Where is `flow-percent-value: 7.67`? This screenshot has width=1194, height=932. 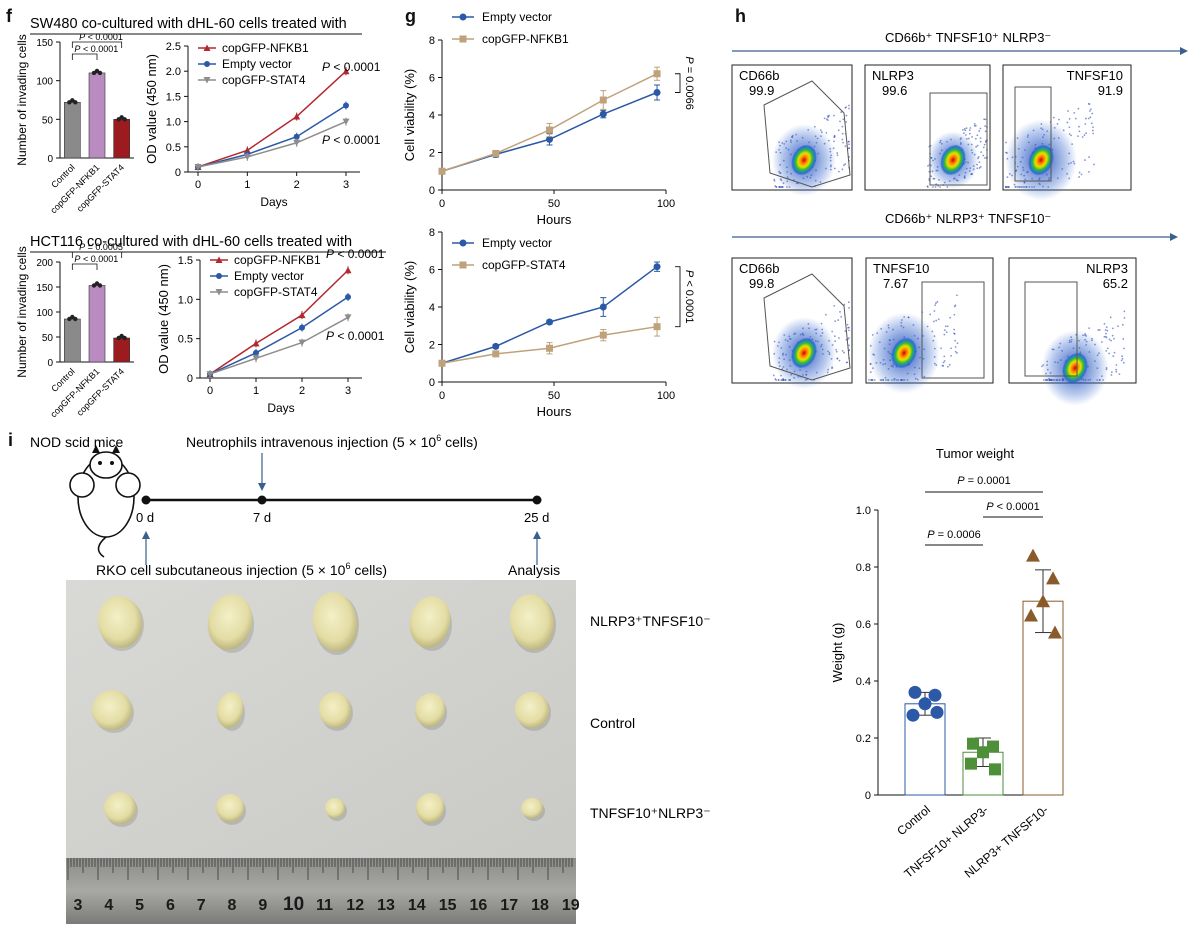 flow-percent-value: 7.67 is located at coordinates (895, 283).